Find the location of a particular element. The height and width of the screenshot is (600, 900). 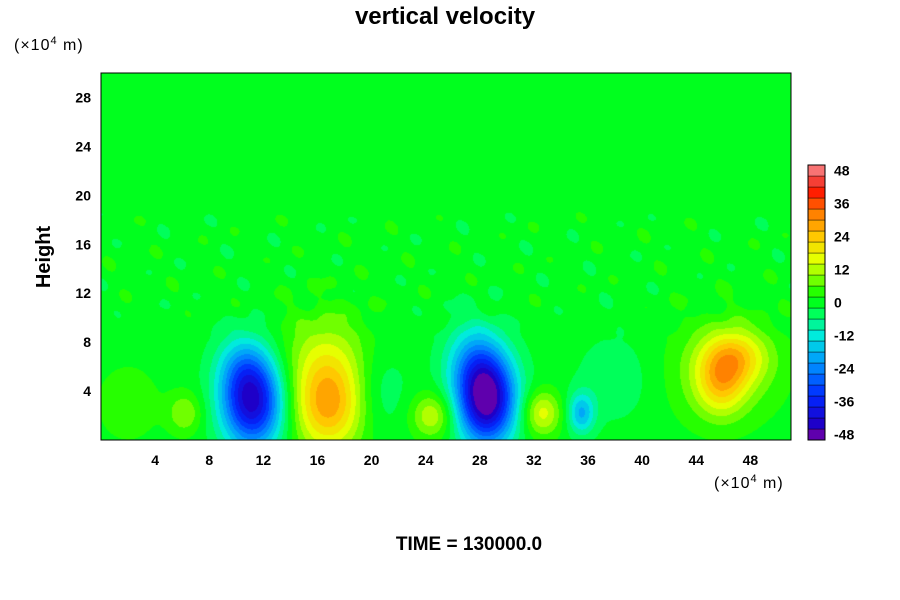

colorbar-tick-label: 12 is located at coordinates (842, 270).